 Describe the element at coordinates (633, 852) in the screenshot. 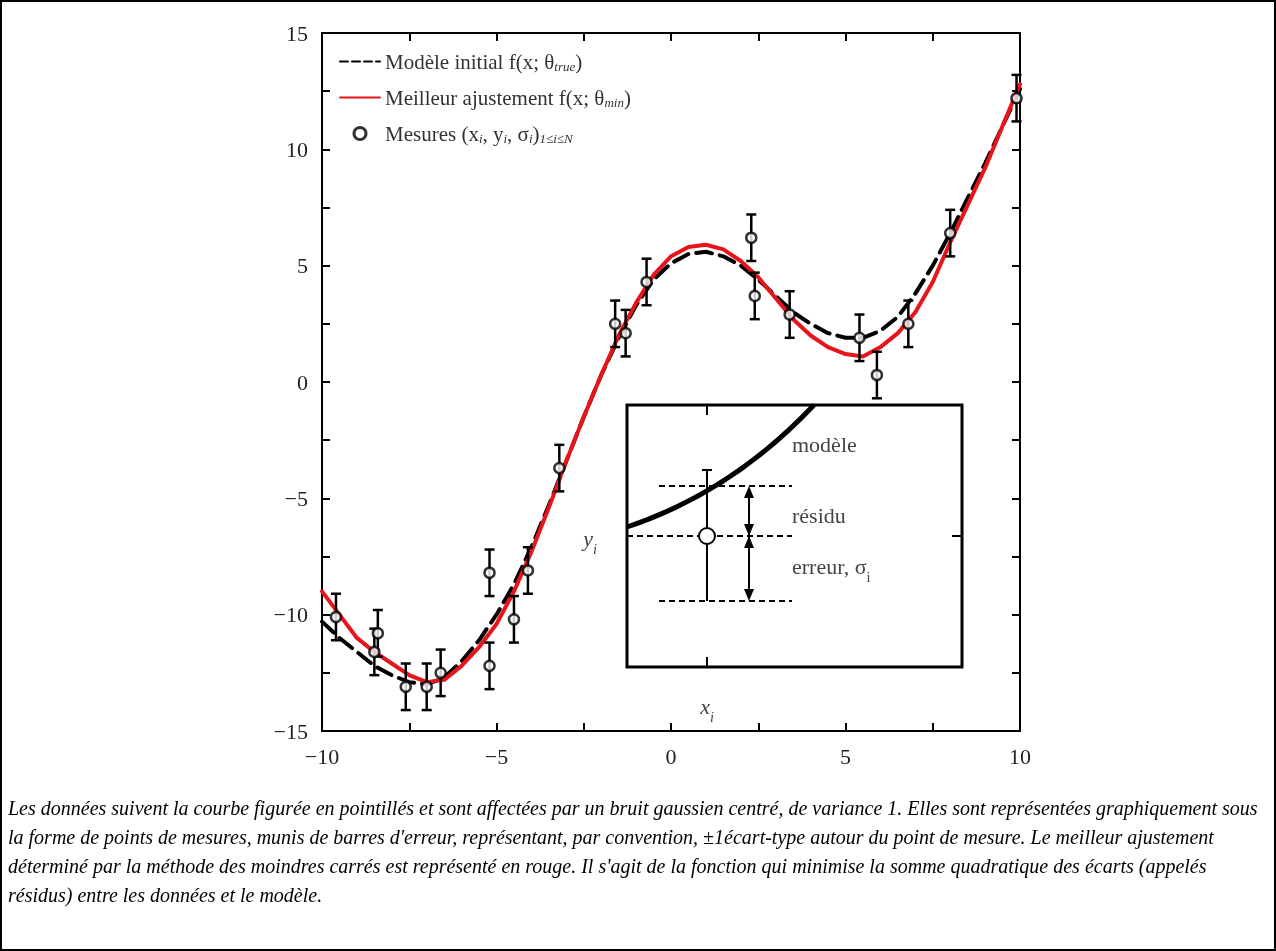

I see `text: Les données suivent la courbe figurée en pointillés et sont affectées par un bruit gaussien centré, de variance 1. Elles sont représentées graphiquement sous la forme de points de mesures, munis de barres d'erreur, représentant, par convention, ±1écart-type autour du point de mesure. Le meilleur ajustement déterminé par la méthode des moindres carrés est représenté en rouge. Il s'agit de la fonction qui minimise la somme quadratique des écarts (appelés résidus) entre les données et le modèle.` at that location.